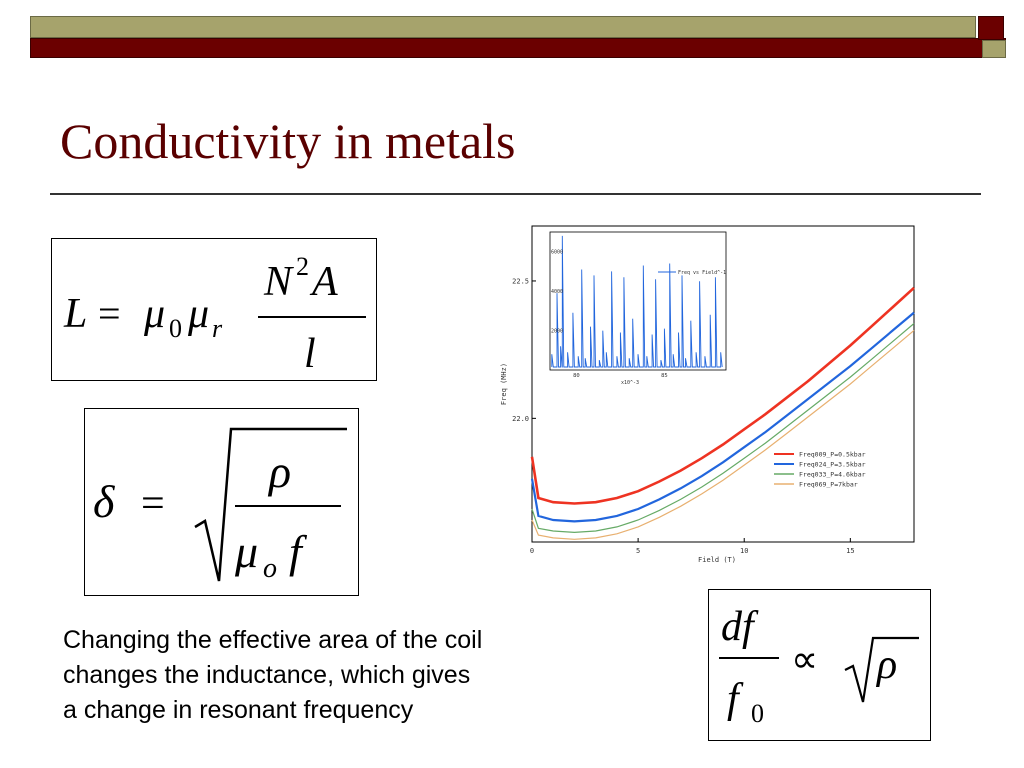 Image resolution: width=1024 pixels, height=768 pixels. What do you see at coordinates (740, 627) in the screenshot?
I see `svg-text: df` at bounding box center [740, 627].